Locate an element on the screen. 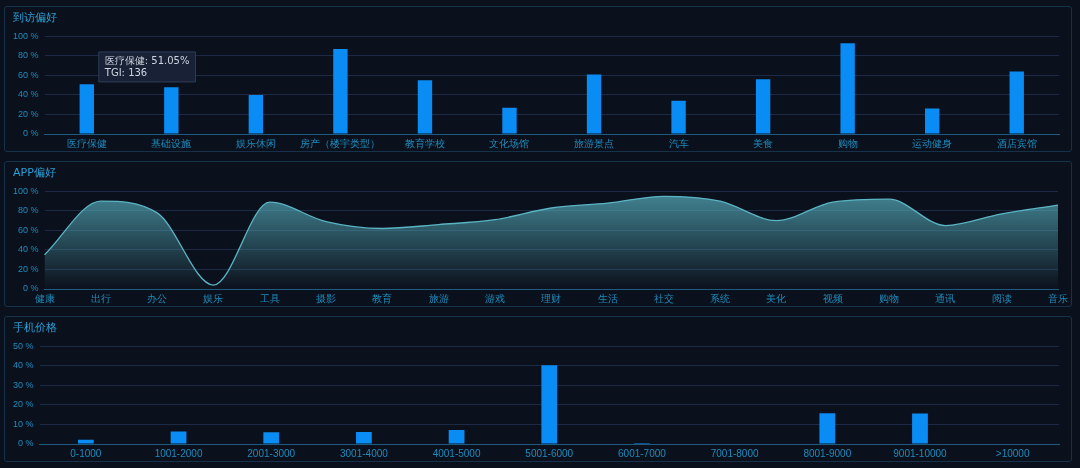  x-tick-label: 通讯 is located at coordinates (945, 298).